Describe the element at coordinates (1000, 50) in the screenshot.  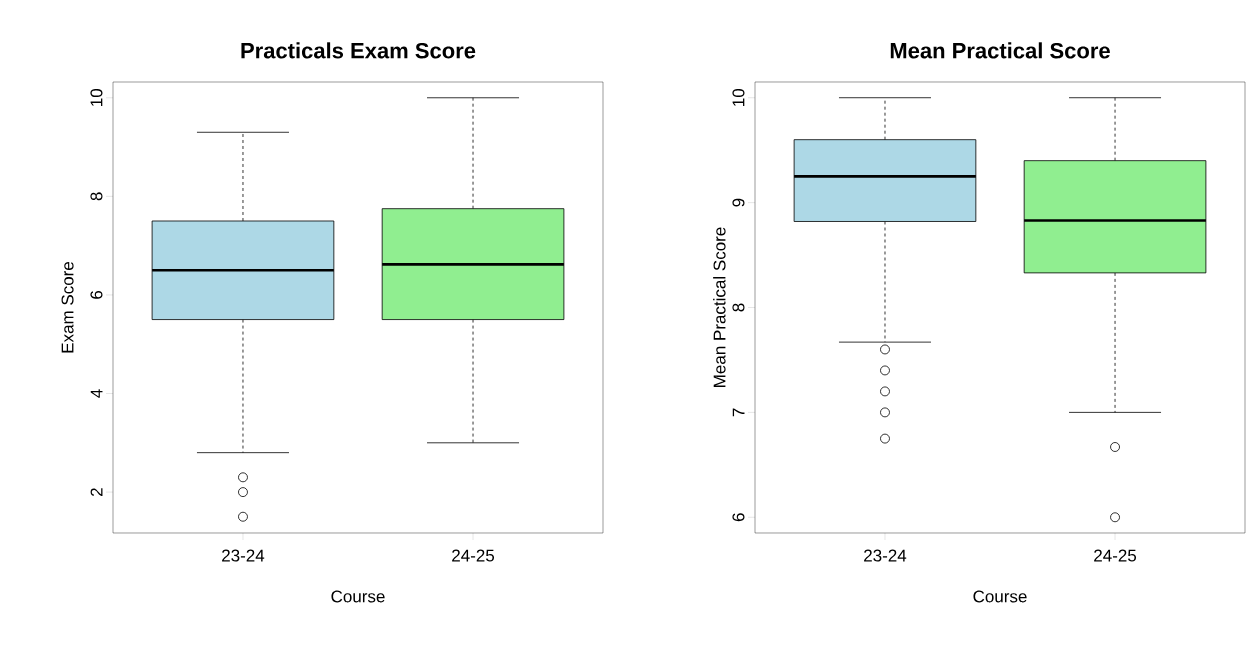
I see `chart-title: Mean Practical Score` at that location.